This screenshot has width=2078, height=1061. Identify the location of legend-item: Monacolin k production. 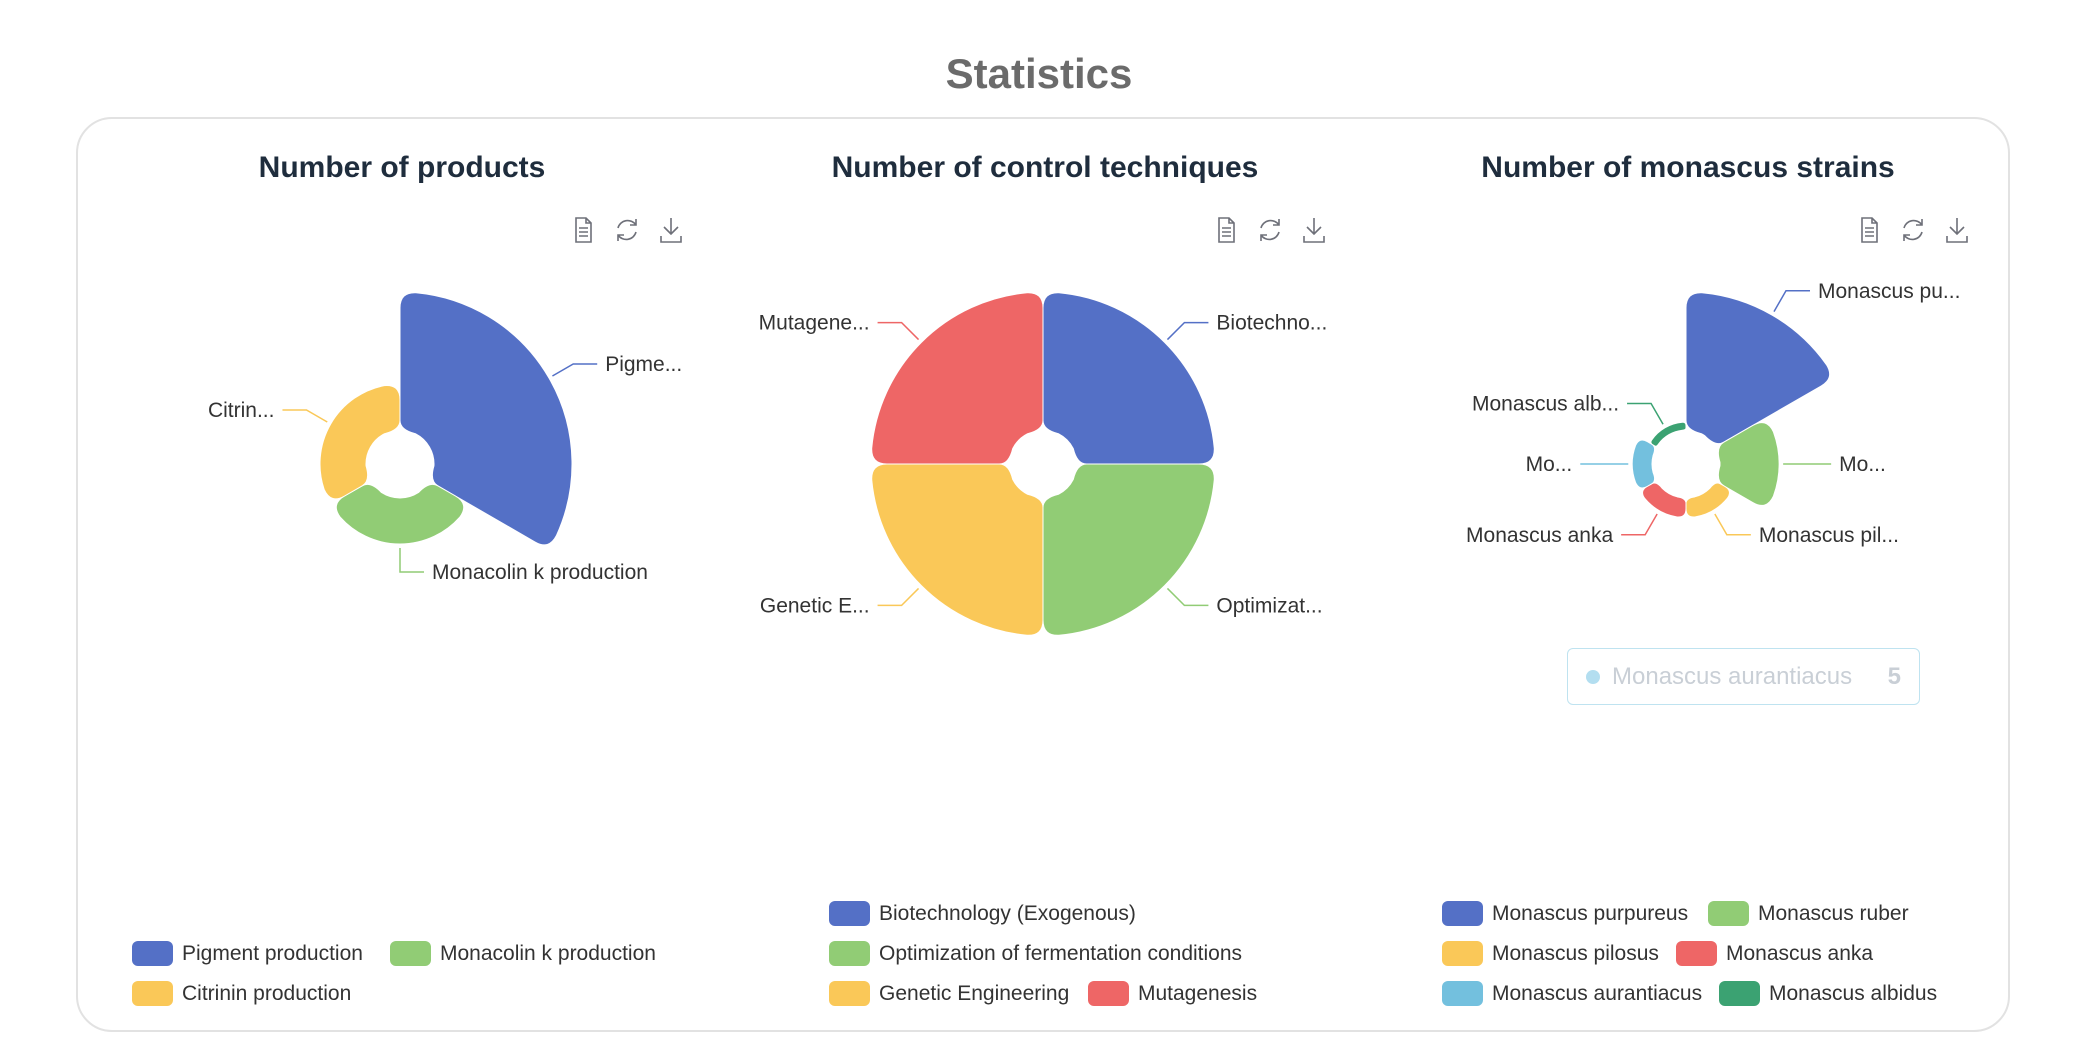
(523, 953).